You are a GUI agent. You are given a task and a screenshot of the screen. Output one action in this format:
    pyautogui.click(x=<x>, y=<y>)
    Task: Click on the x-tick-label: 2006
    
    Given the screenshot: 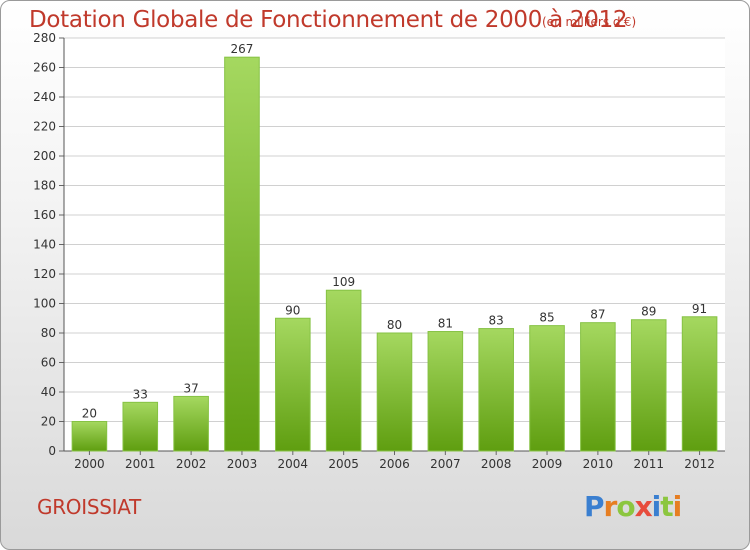 What is the action you would take?
    pyautogui.click(x=394, y=464)
    